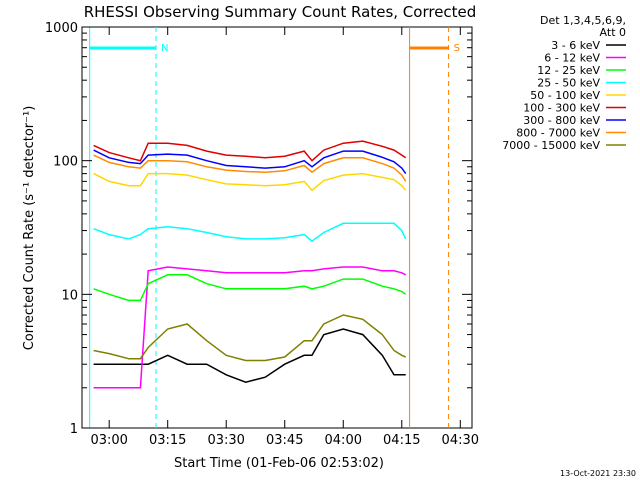  Describe the element at coordinates (61, 28) in the screenshot. I see `y-tick-label-3: 1000` at that location.